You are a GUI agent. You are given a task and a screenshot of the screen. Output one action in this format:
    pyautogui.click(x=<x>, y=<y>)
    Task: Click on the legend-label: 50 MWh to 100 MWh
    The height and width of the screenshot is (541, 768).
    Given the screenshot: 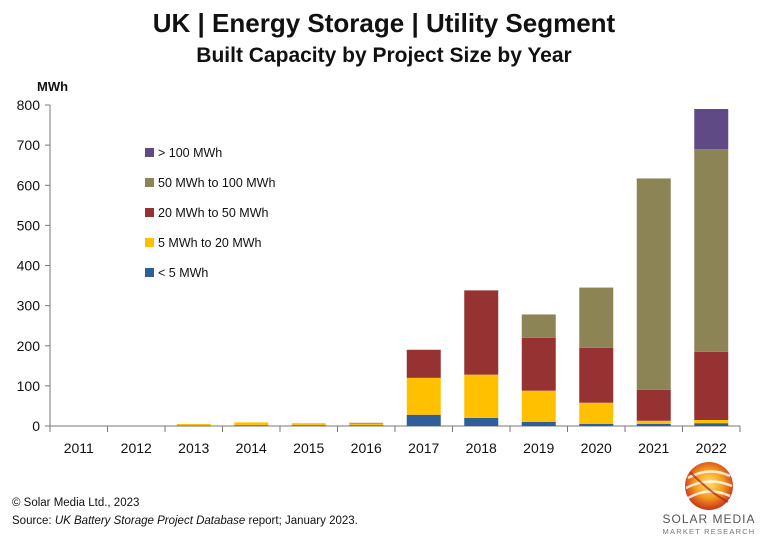 What is the action you would take?
    pyautogui.click(x=216, y=183)
    